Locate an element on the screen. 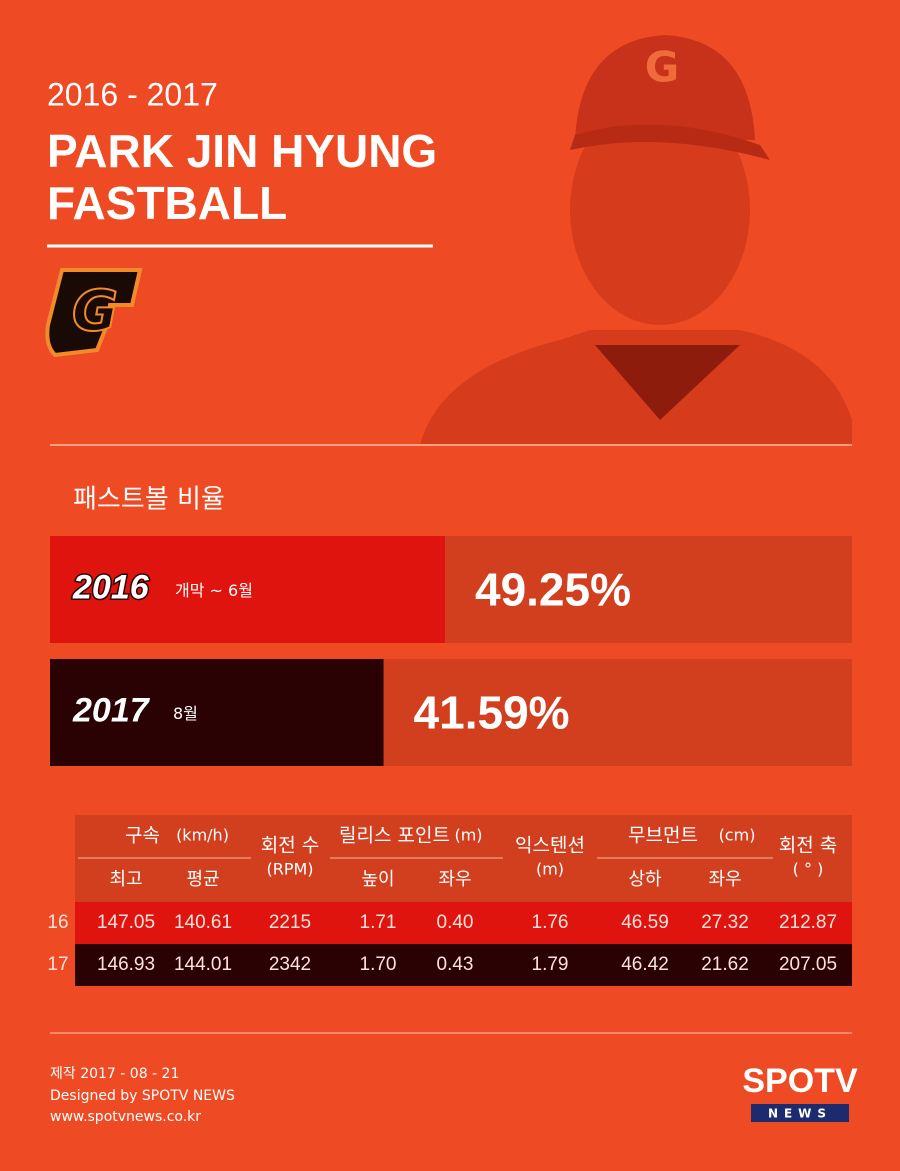 This screenshot has height=1171, width=900. logo-sub: NEWS is located at coordinates (800, 1114).